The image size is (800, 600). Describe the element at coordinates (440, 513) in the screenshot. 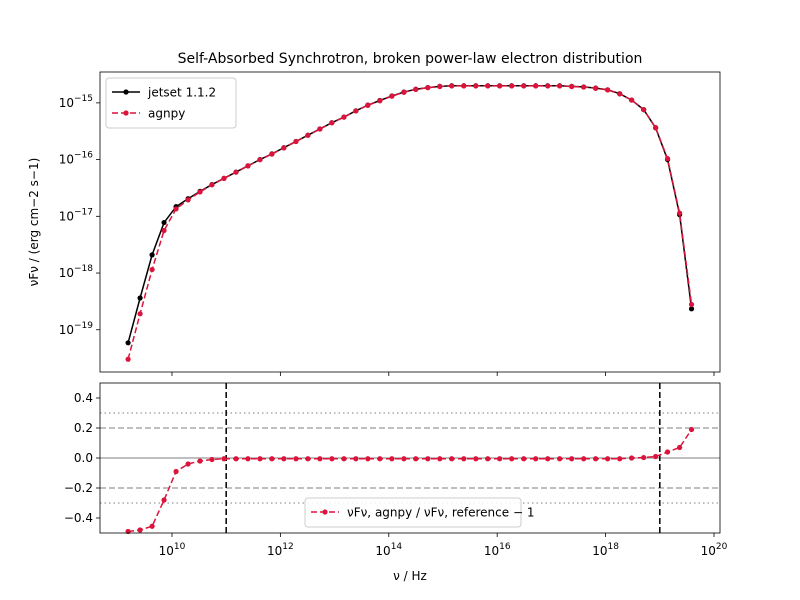

I see `legend-label: νFν, agnpy / νFν, reference − 1` at that location.